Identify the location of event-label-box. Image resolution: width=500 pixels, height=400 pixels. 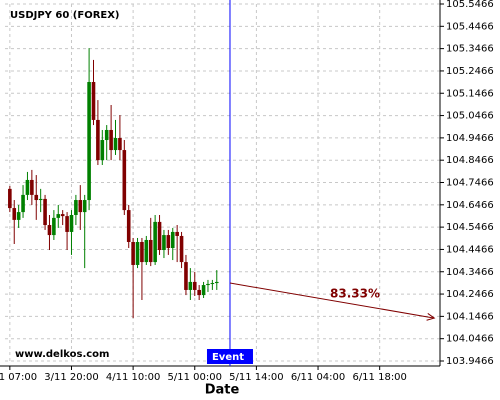
(229, 356).